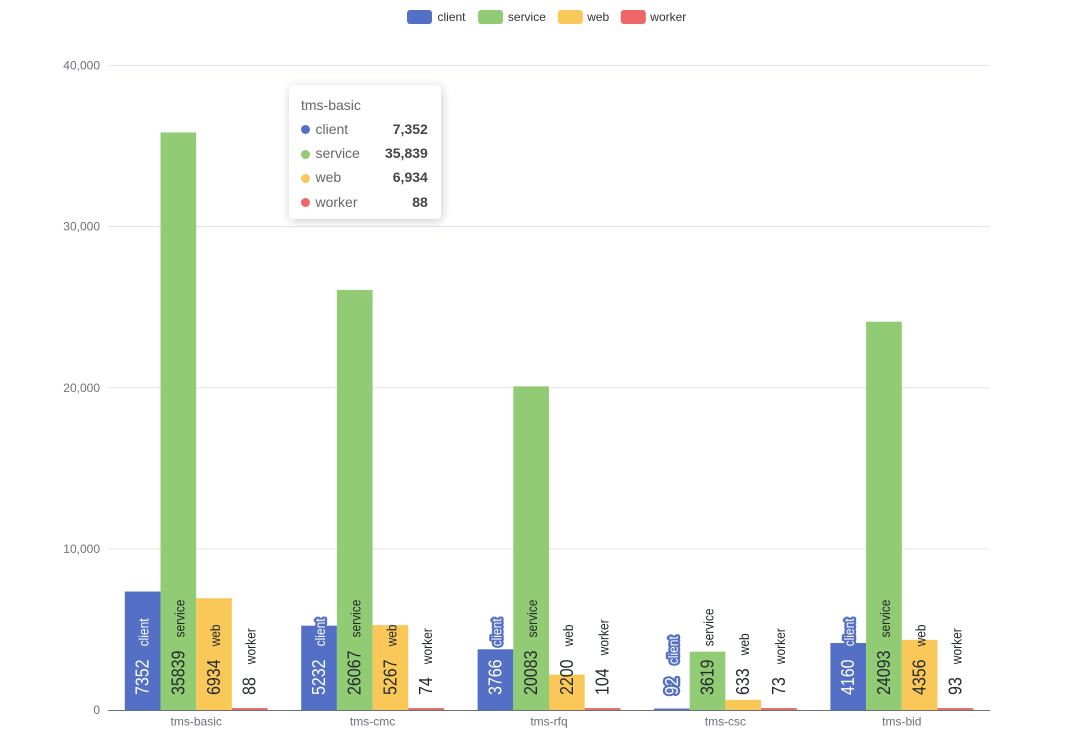 Image resolution: width=1071 pixels, height=748 pixels. I want to click on svg-text: 104worker, so click(603, 657).